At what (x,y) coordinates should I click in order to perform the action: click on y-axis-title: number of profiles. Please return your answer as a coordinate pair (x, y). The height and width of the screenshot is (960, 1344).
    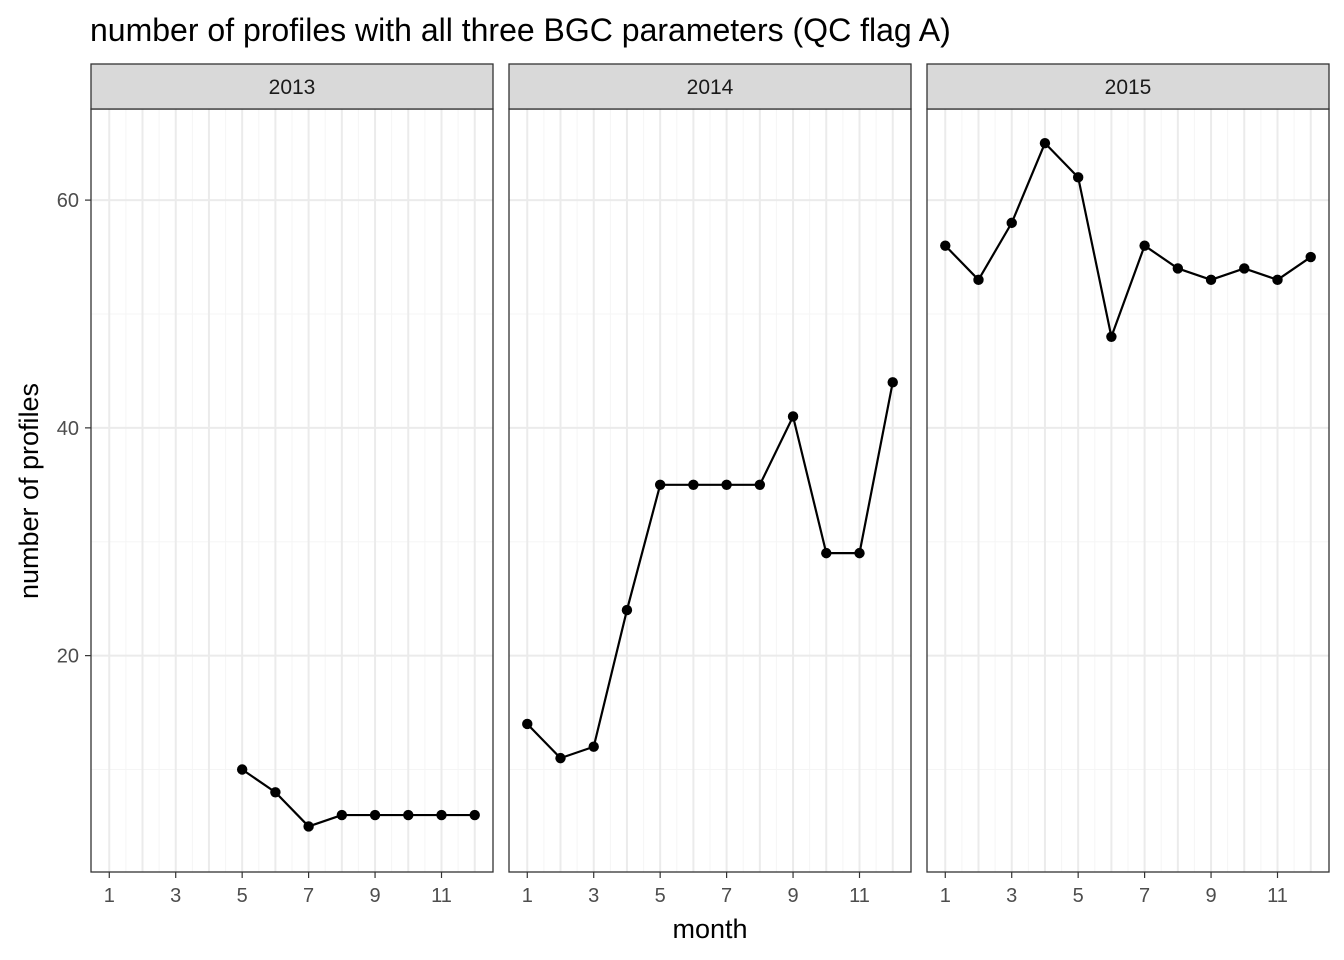
    Looking at the image, I should click on (29, 491).